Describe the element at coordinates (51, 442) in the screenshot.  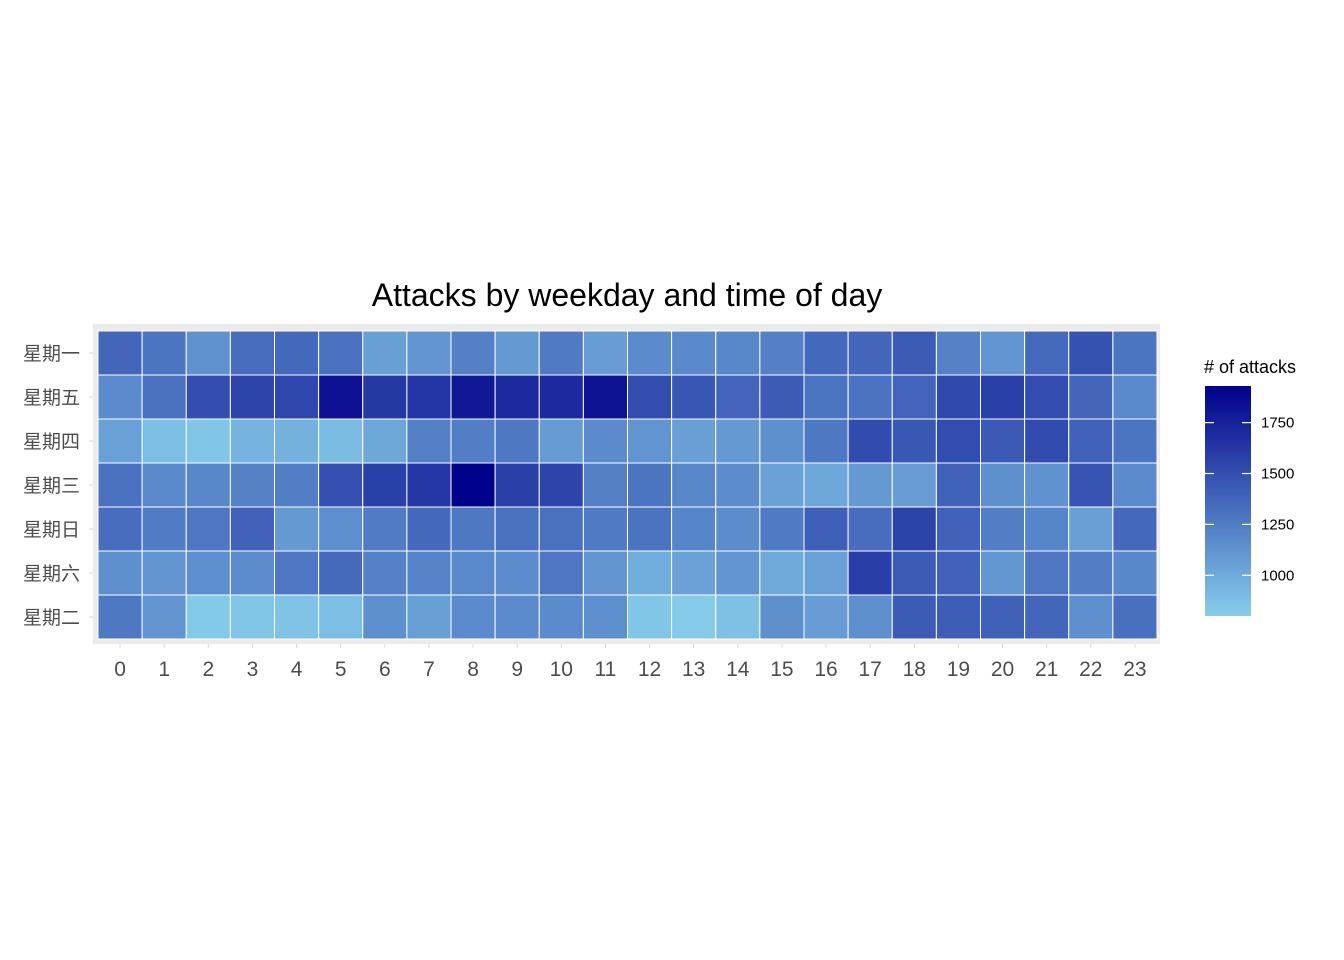
I see `y-tick-label: 星期四` at that location.